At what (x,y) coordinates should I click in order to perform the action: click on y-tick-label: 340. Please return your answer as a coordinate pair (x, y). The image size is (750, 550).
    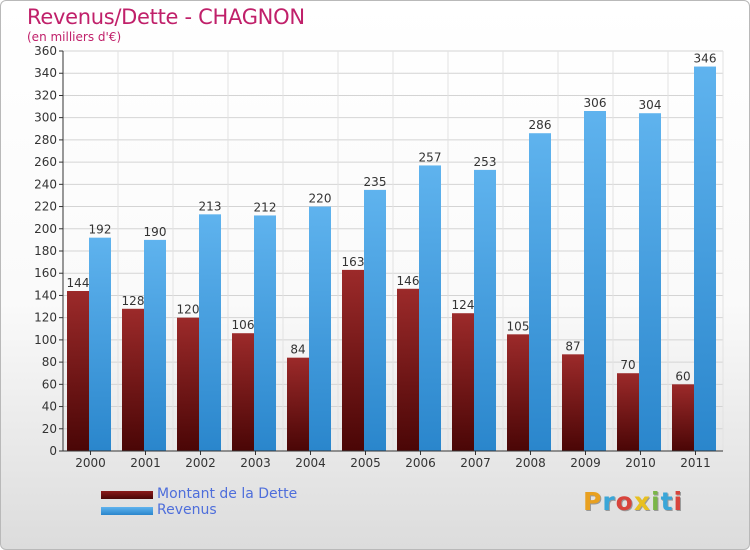
    Looking at the image, I should click on (45, 73).